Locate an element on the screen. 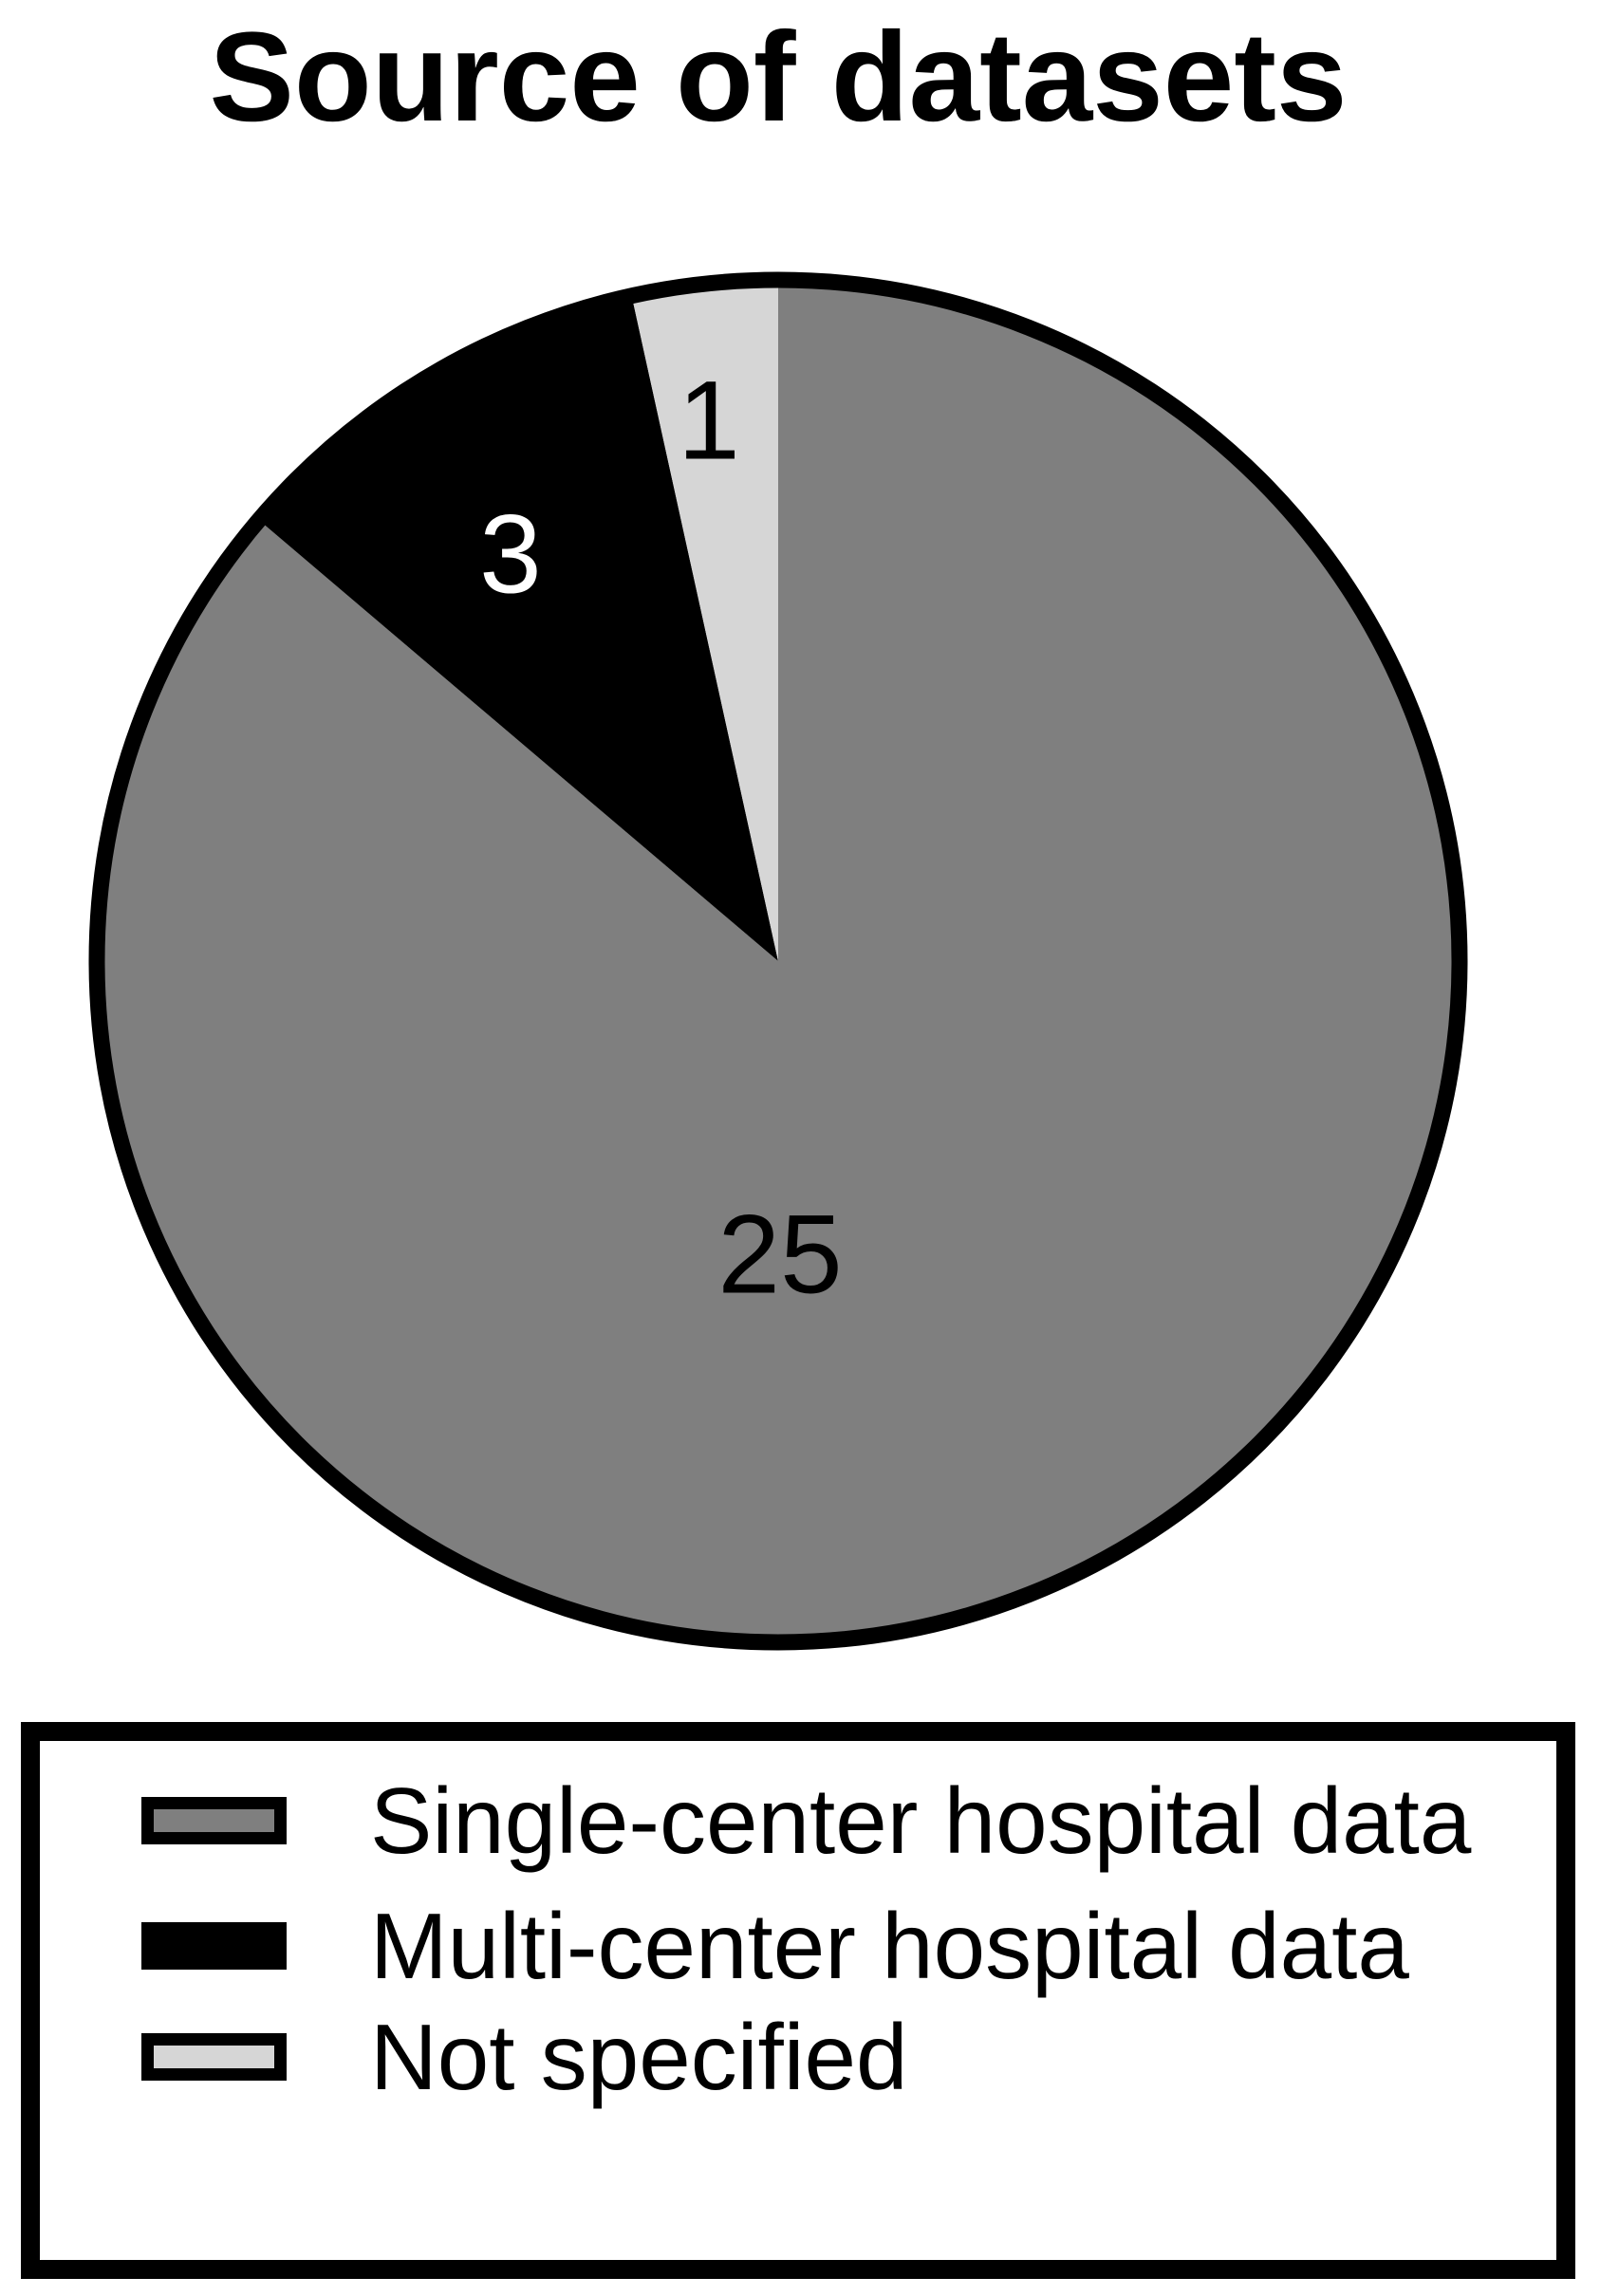 Image resolution: width=1600 pixels, height=2296 pixels. legend-swatch-multi-center is located at coordinates (214, 1946).